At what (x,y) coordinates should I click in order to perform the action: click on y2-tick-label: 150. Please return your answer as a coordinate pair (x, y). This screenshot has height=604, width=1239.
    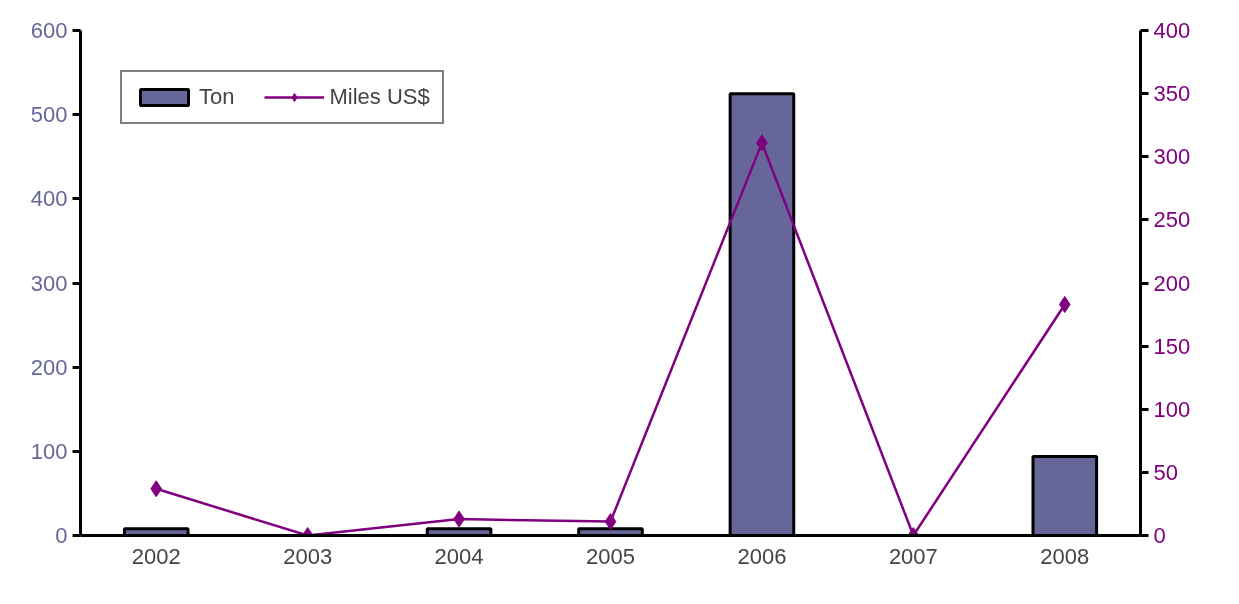
    Looking at the image, I should click on (1172, 346).